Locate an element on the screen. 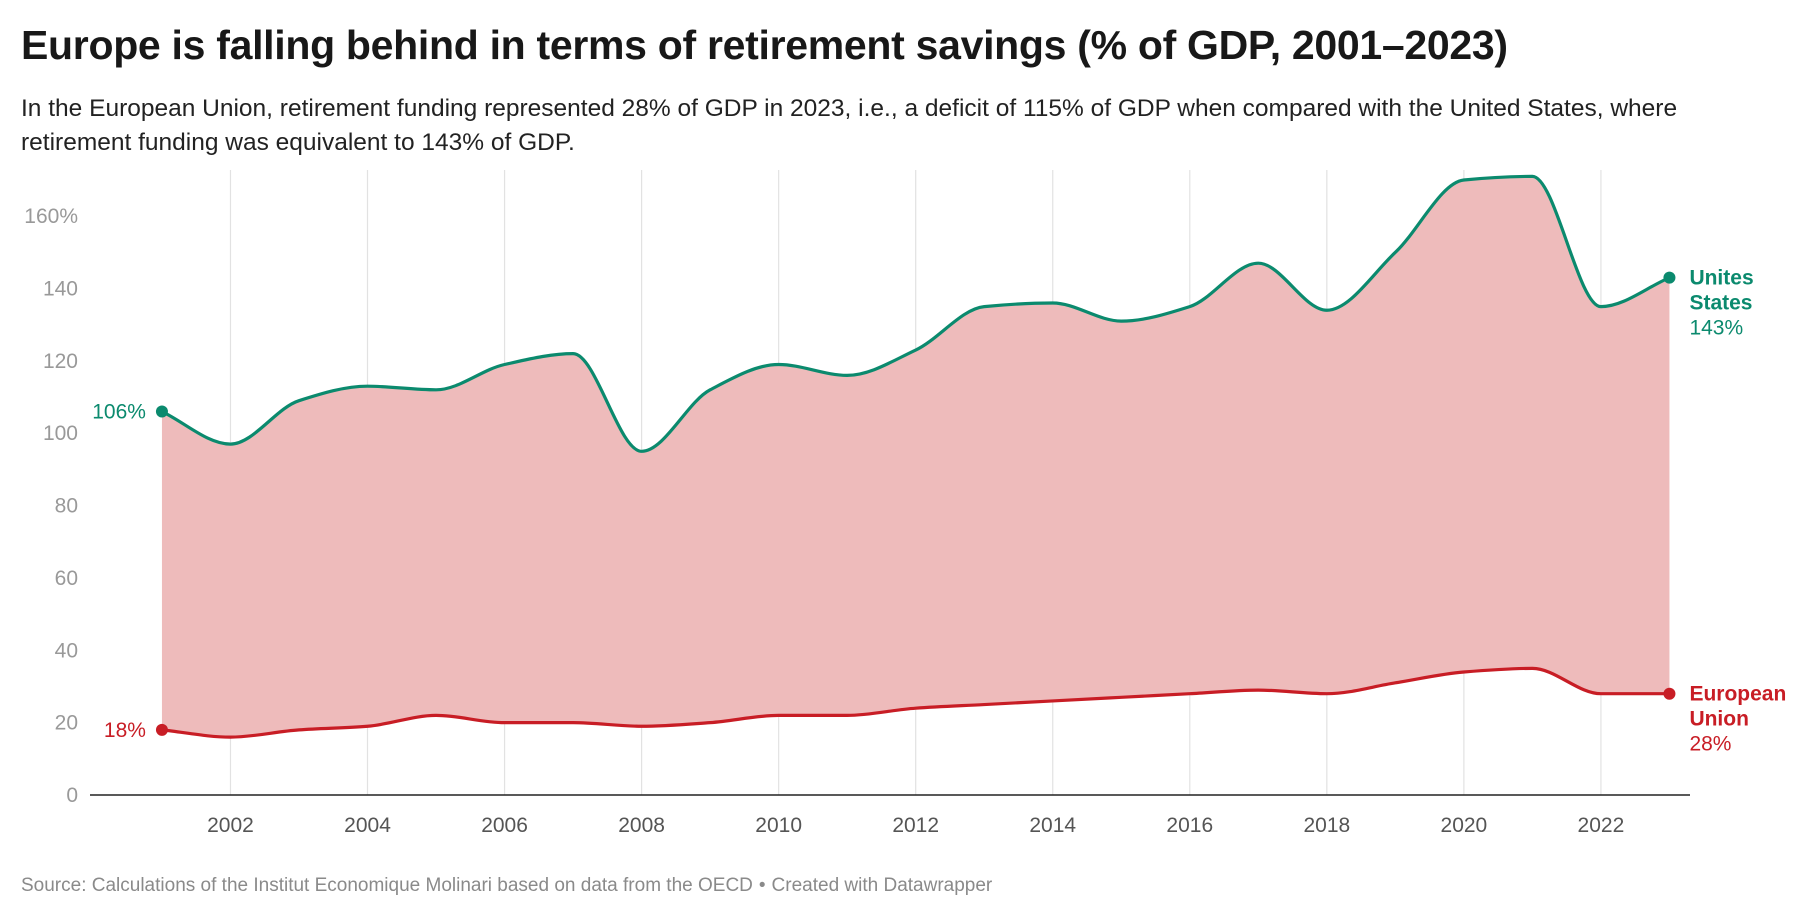 The width and height of the screenshot is (1800, 916). credit-text: Created with Datawrapper is located at coordinates (882, 885).